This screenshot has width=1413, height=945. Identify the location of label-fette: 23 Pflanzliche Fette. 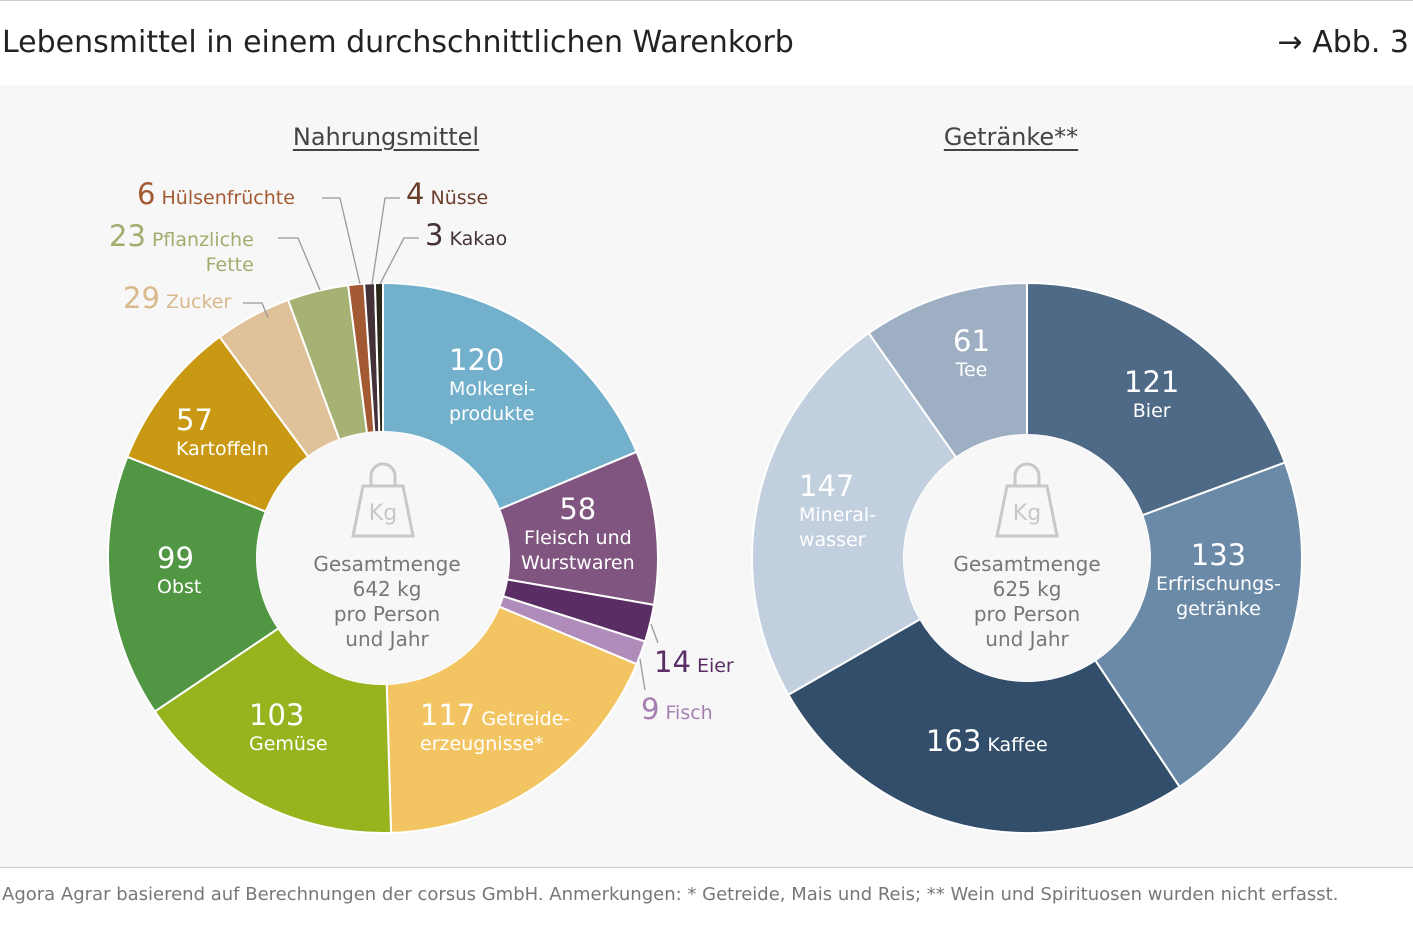
(181, 248).